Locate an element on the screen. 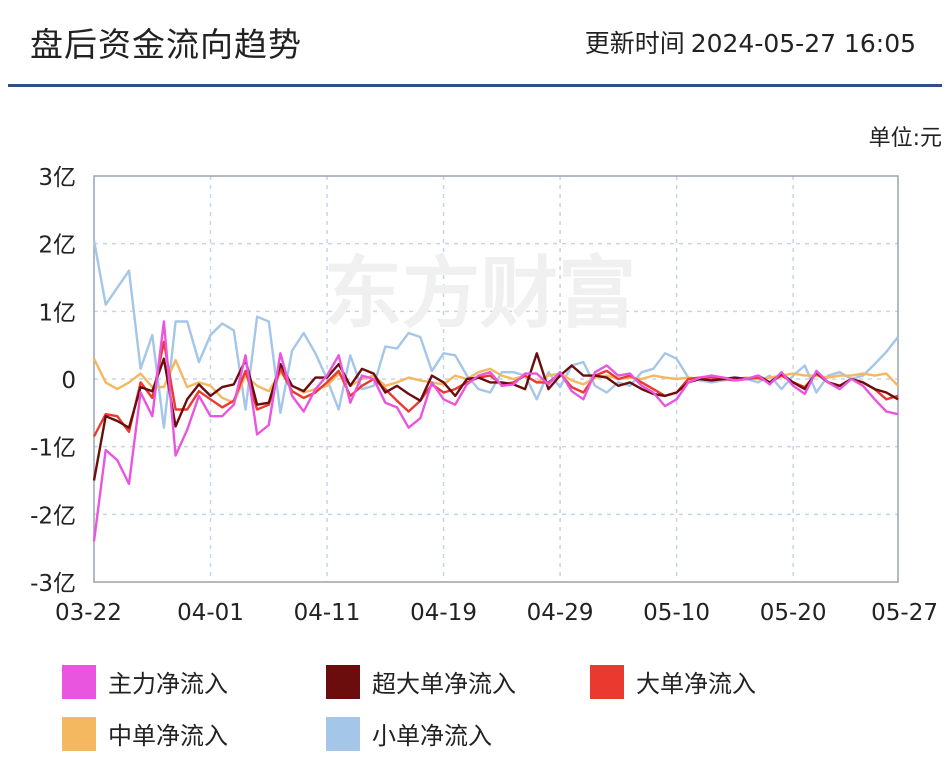  x-tick-label: 04-01 is located at coordinates (210, 613).